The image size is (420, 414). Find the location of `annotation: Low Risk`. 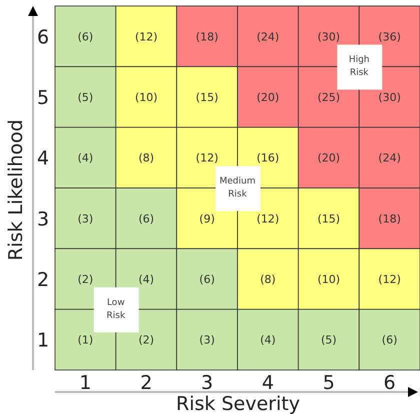

annotation: Low Risk is located at coordinates (116, 309).